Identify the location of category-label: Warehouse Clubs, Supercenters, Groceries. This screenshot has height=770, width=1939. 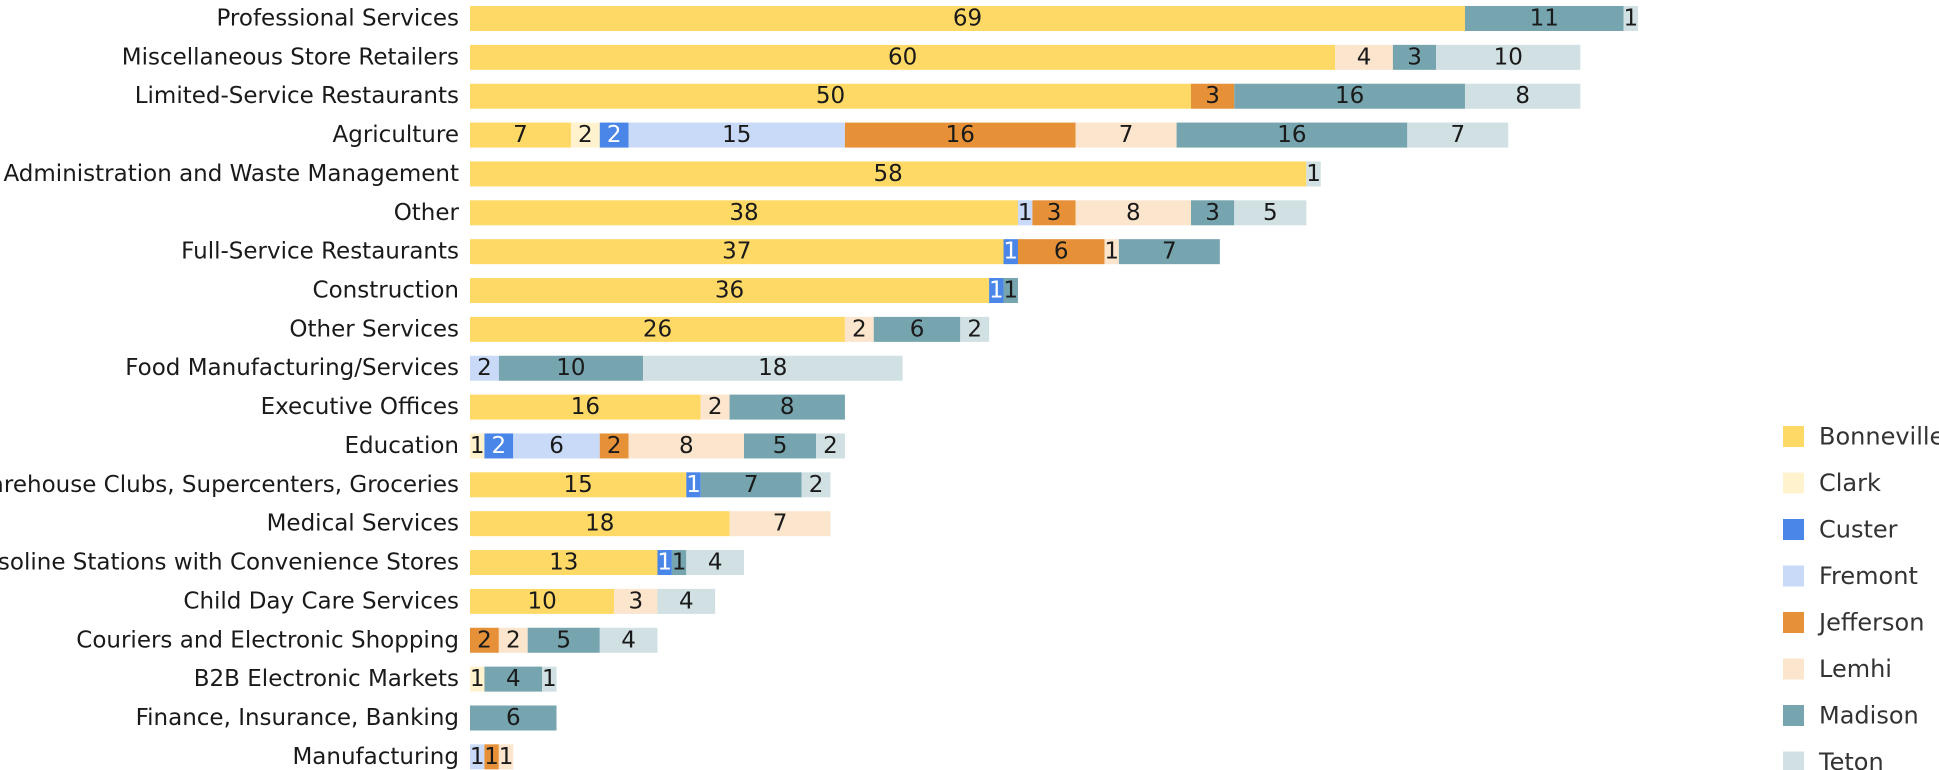
(229, 485).